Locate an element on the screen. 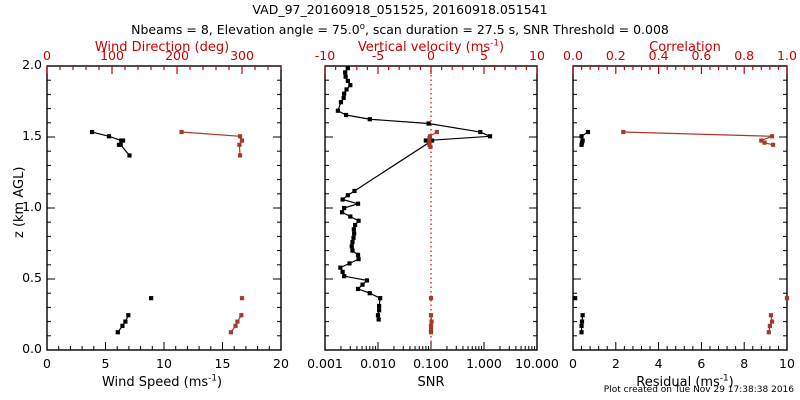  y-tick-label-4: 2.0 is located at coordinates (32, 64).